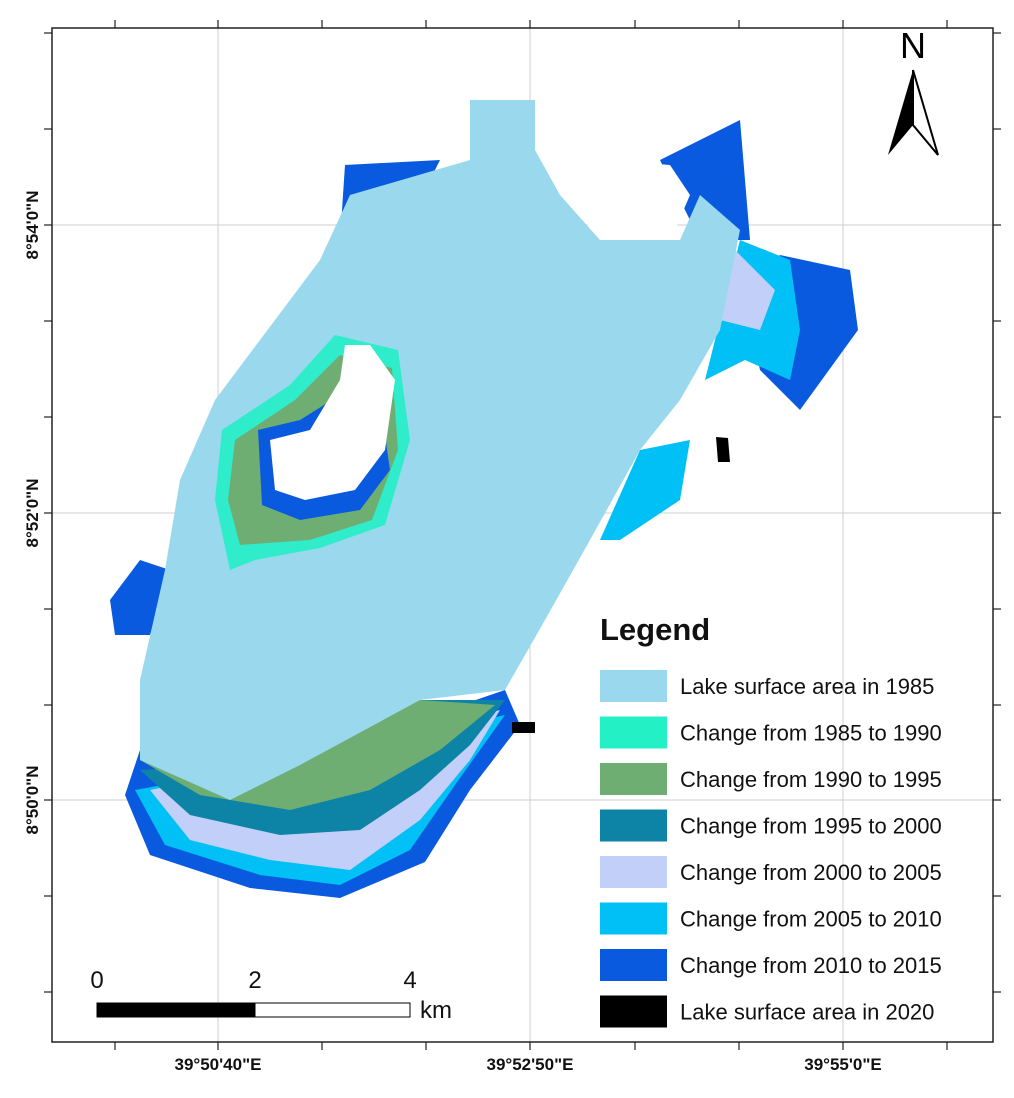 The width and height of the screenshot is (1014, 1098). What do you see at coordinates (436, 1010) in the screenshot?
I see `scale-unit: km` at bounding box center [436, 1010].